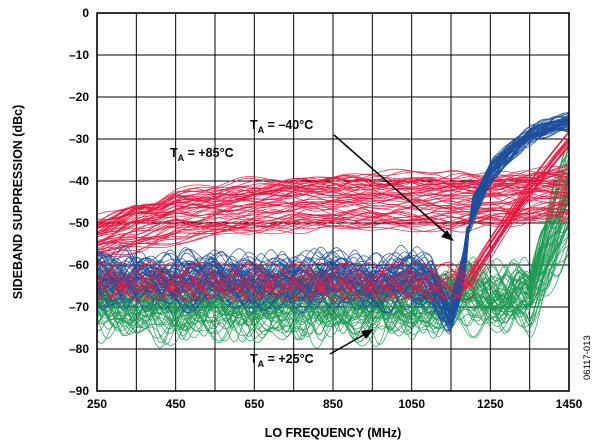  What do you see at coordinates (348, 343) in the screenshot?
I see `arrow-plus25` at bounding box center [348, 343].